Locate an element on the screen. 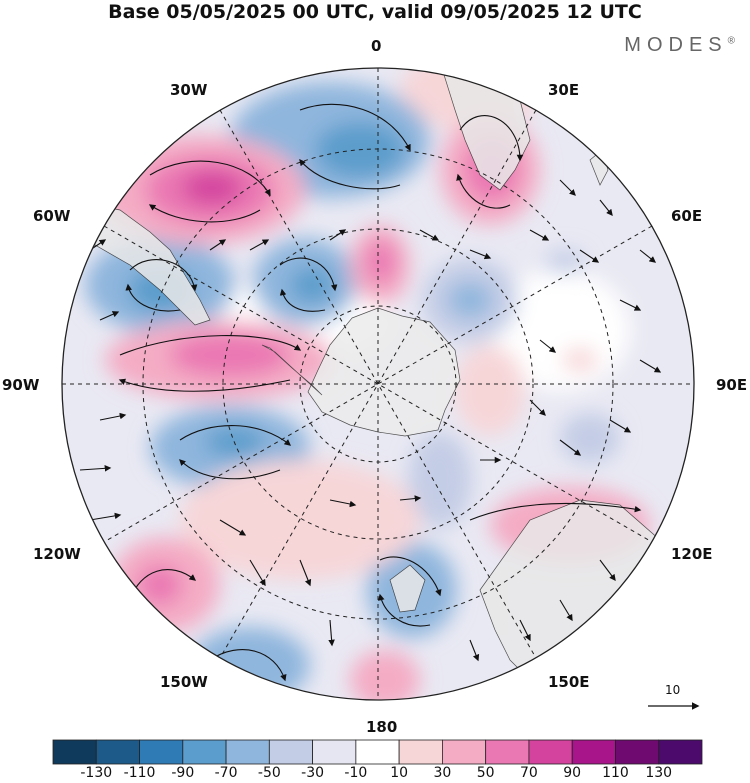 Image resolution: width=750 pixels, height=783 pixels. colorbar is located at coordinates (377, 752).